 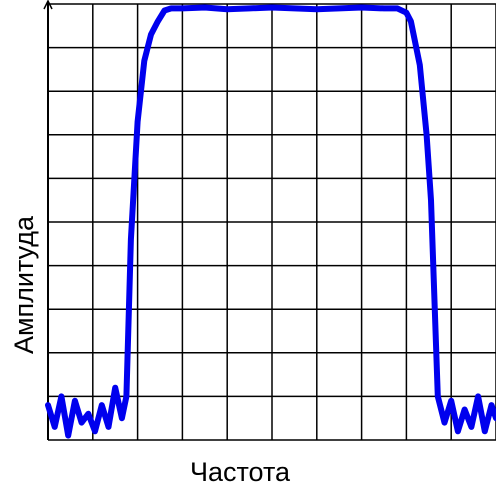 What do you see at coordinates (240, 472) in the screenshot?
I see `x-axis-label: Частота` at bounding box center [240, 472].